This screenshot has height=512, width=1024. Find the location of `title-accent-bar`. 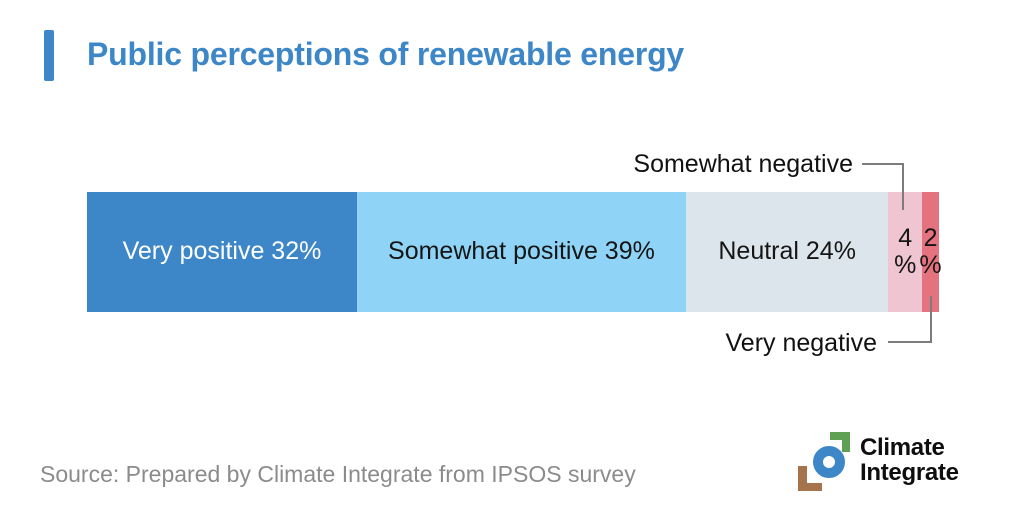

title-accent-bar is located at coordinates (49, 55).